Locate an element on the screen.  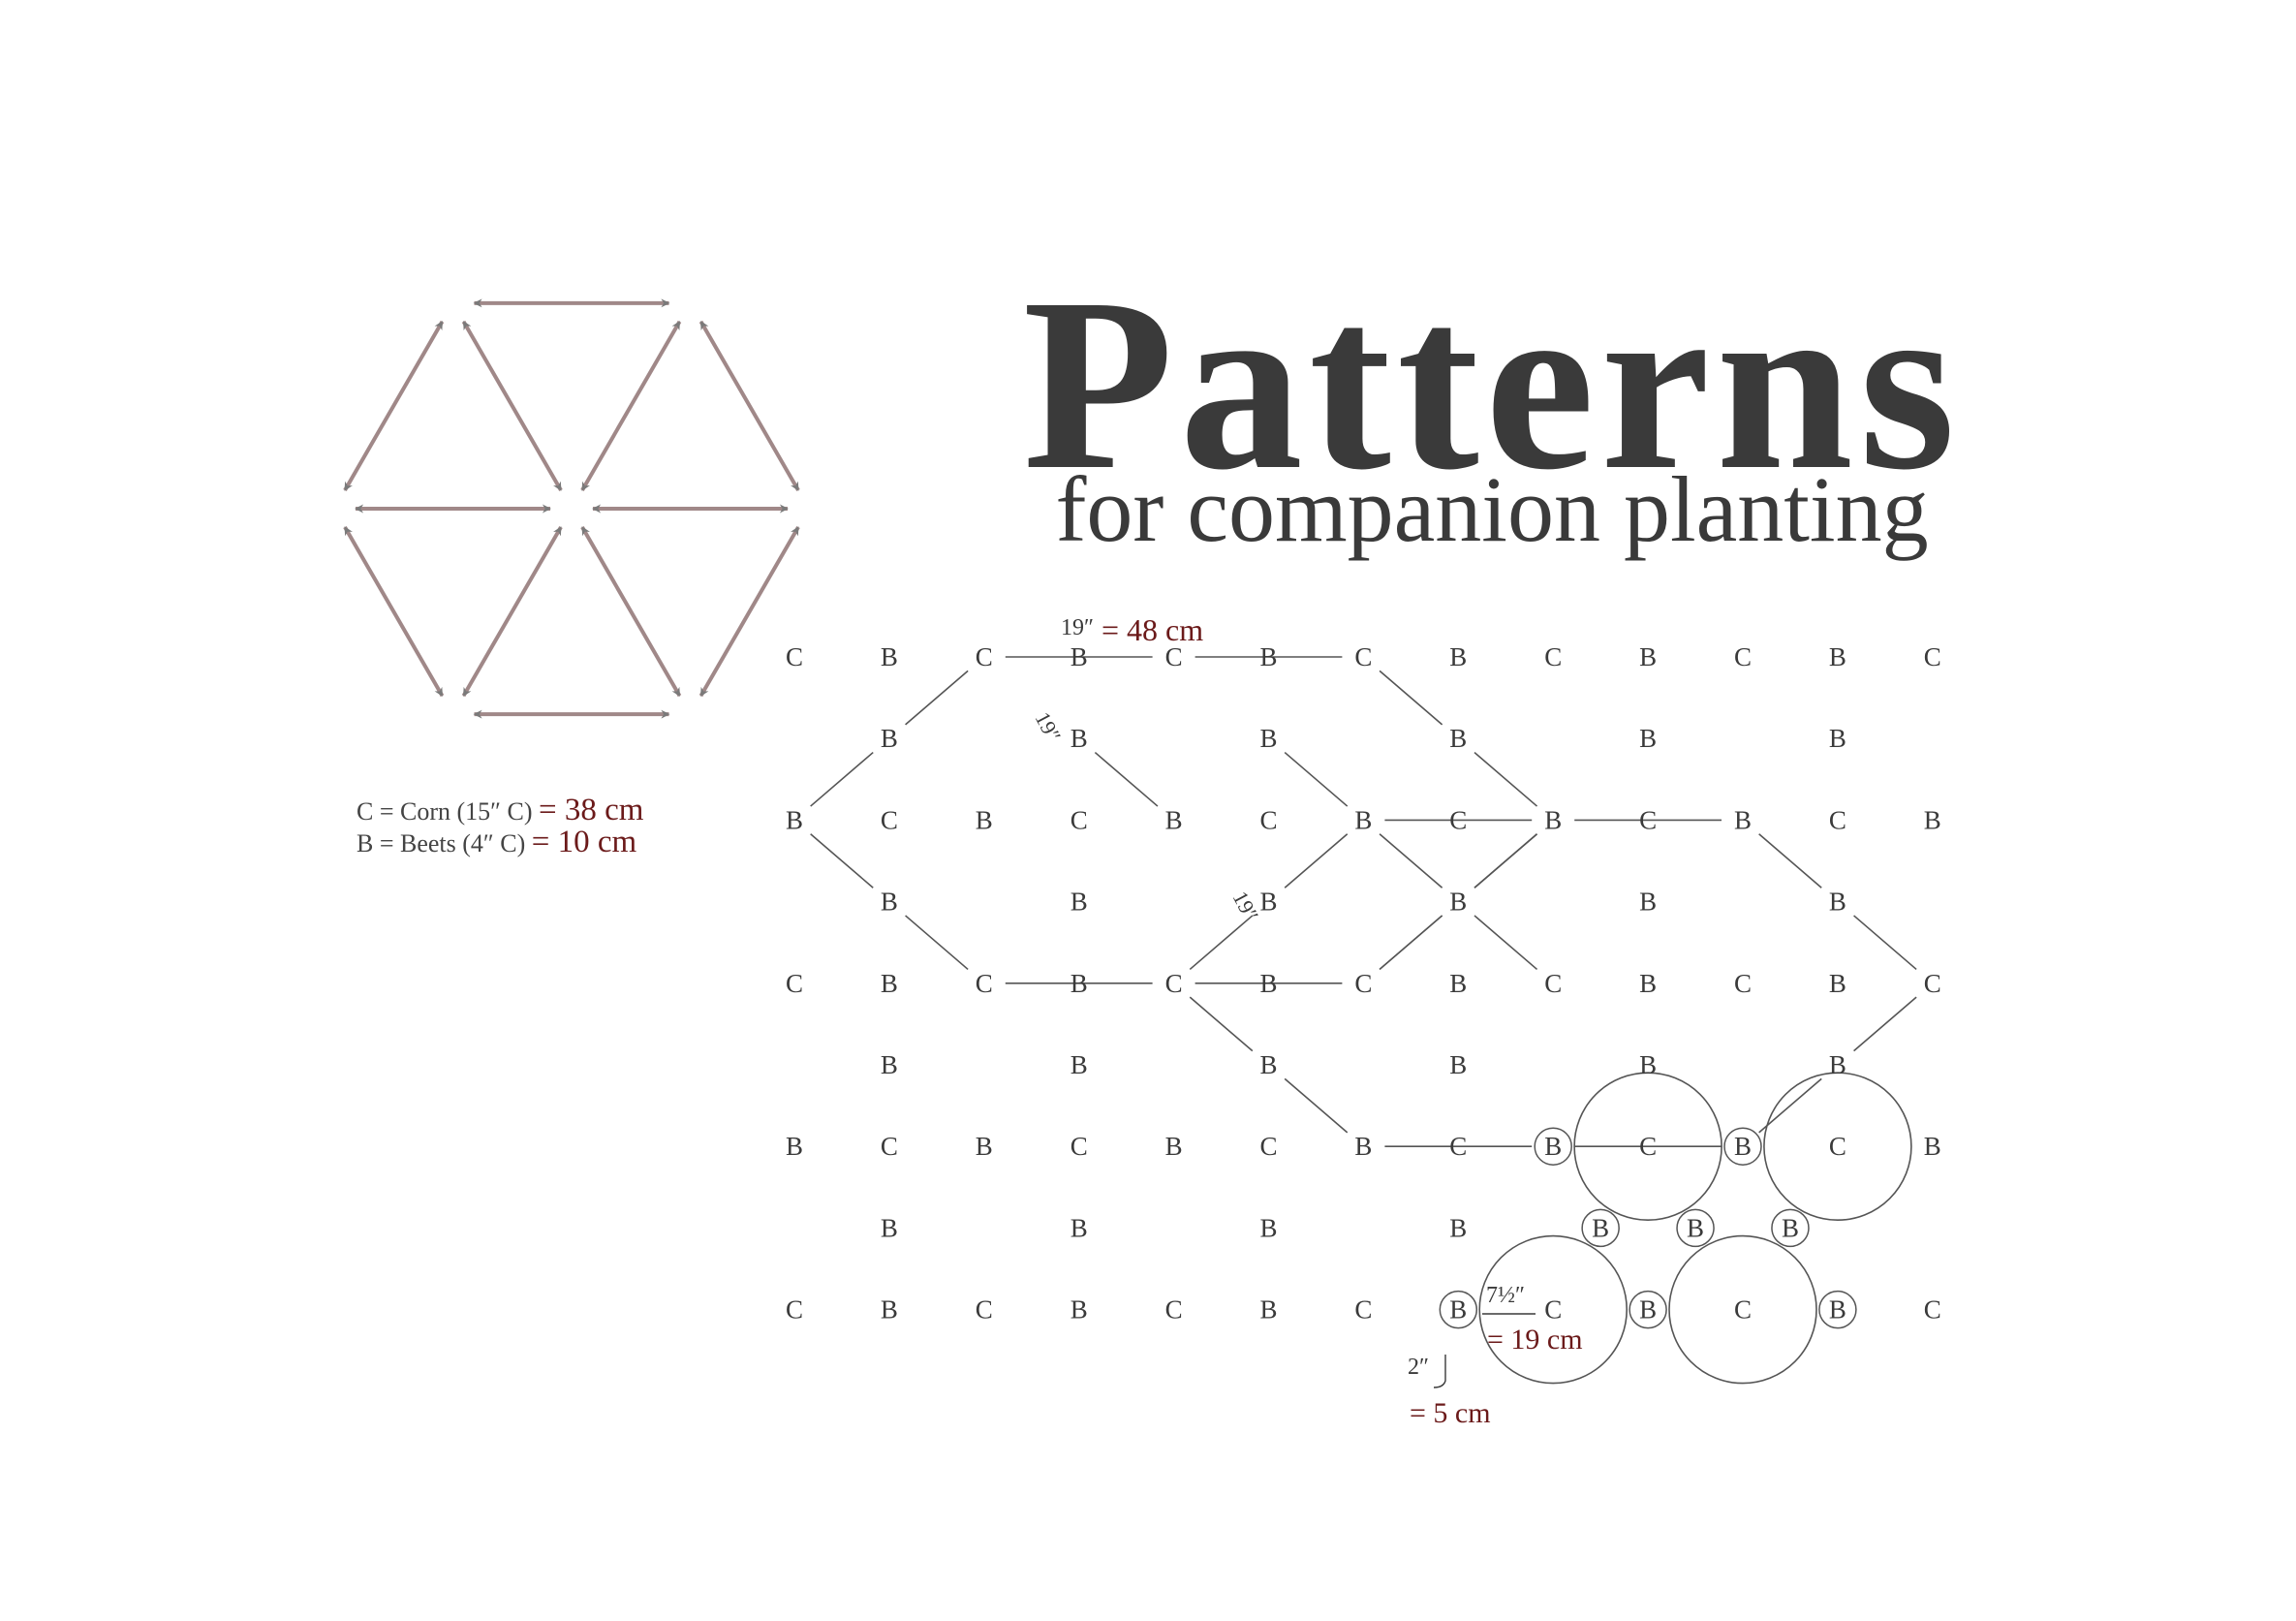
legend-beets: B = Beets (4″ C) = 10 cm is located at coordinates (496, 842).